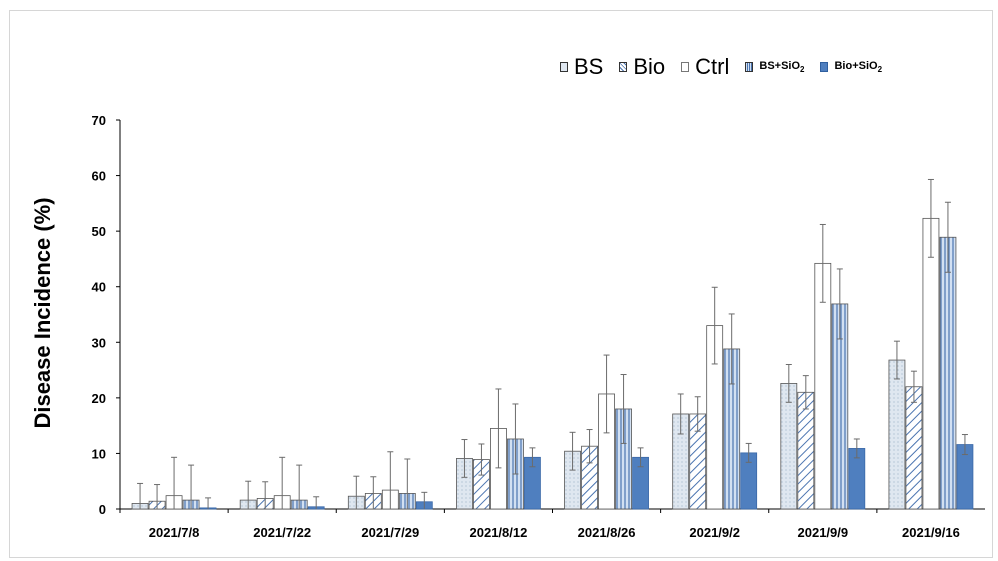 This screenshot has height=561, width=998. I want to click on legend-label-bs: BS, so click(589, 66).